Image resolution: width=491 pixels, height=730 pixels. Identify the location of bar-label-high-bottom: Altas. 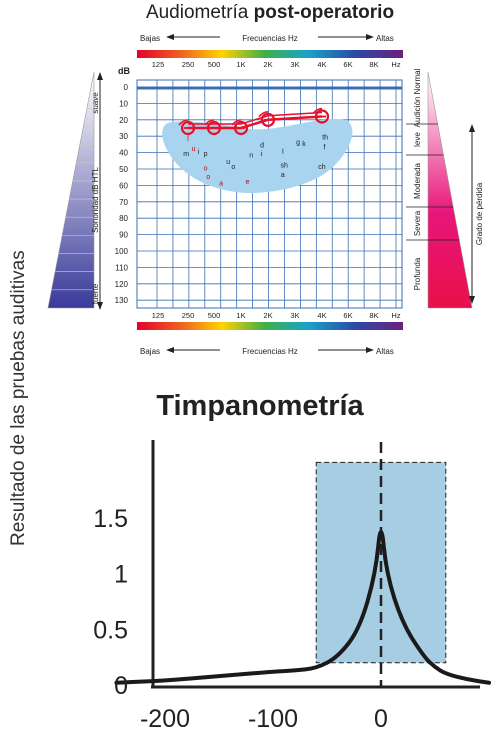
(385, 351).